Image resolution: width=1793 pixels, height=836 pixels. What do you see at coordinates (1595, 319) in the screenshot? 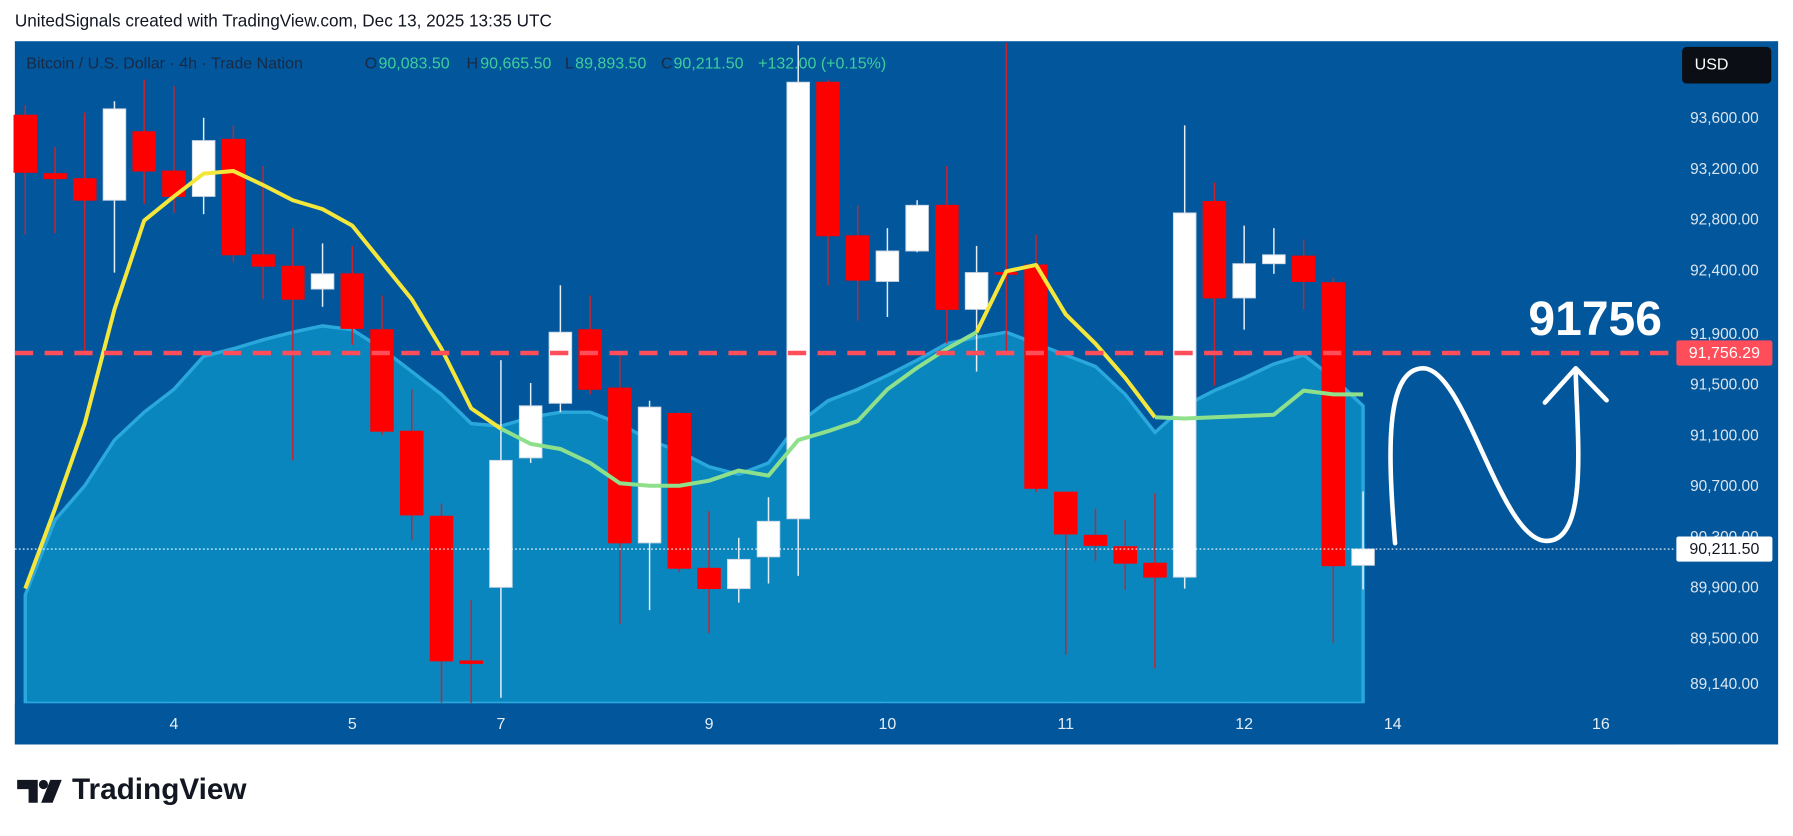
I see `annotation: 91756` at bounding box center [1595, 319].